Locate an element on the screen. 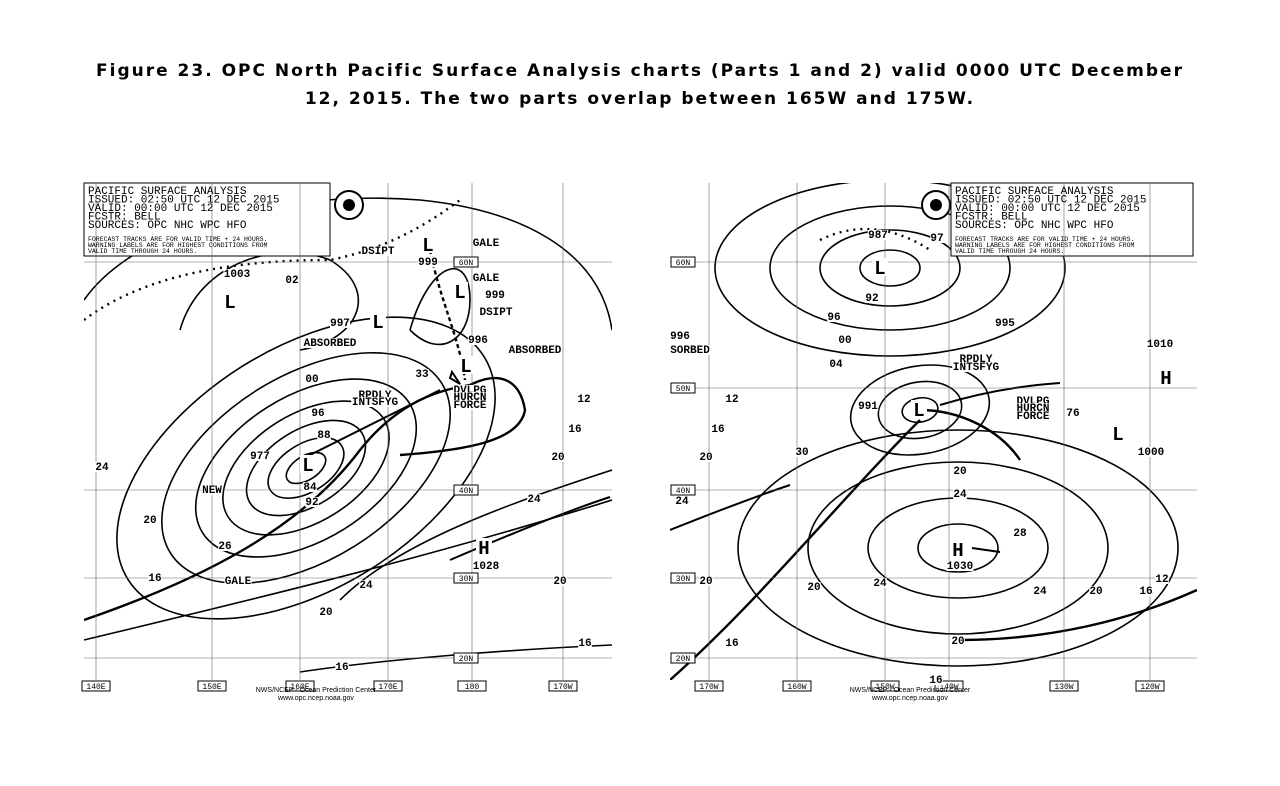  map-label: 991 is located at coordinates (868, 407).